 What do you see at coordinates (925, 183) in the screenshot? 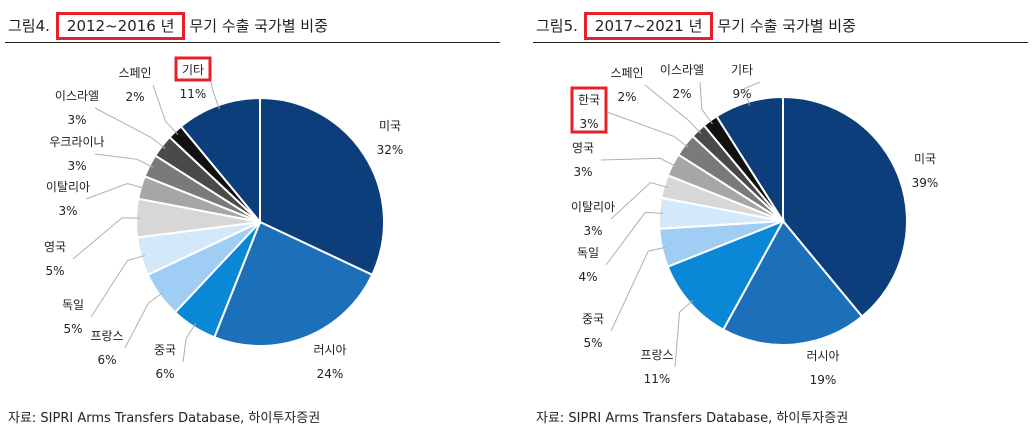
I see `slice-label-value: 39%` at bounding box center [925, 183].